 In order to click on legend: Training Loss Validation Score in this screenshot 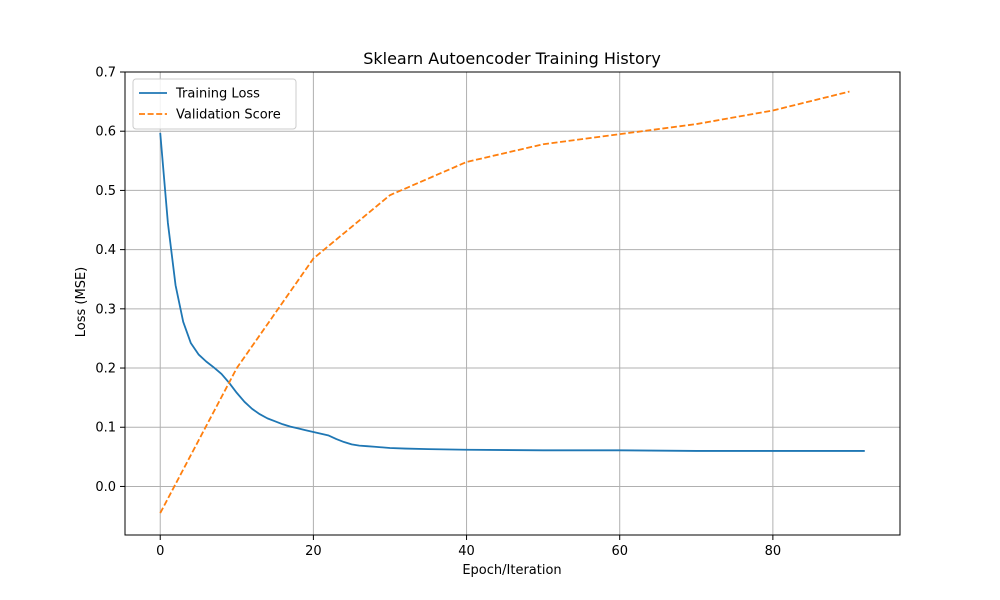, I will do `click(214, 104)`.